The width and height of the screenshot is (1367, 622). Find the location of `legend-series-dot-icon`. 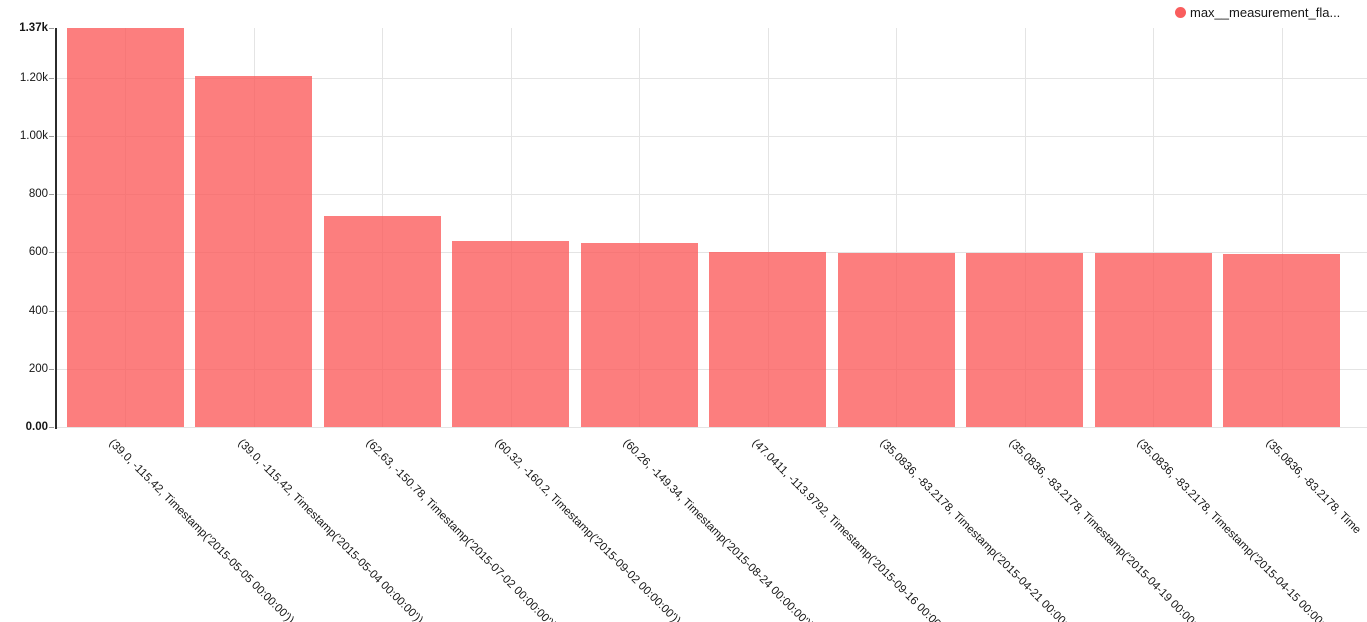

legend-series-dot-icon is located at coordinates (1180, 12).